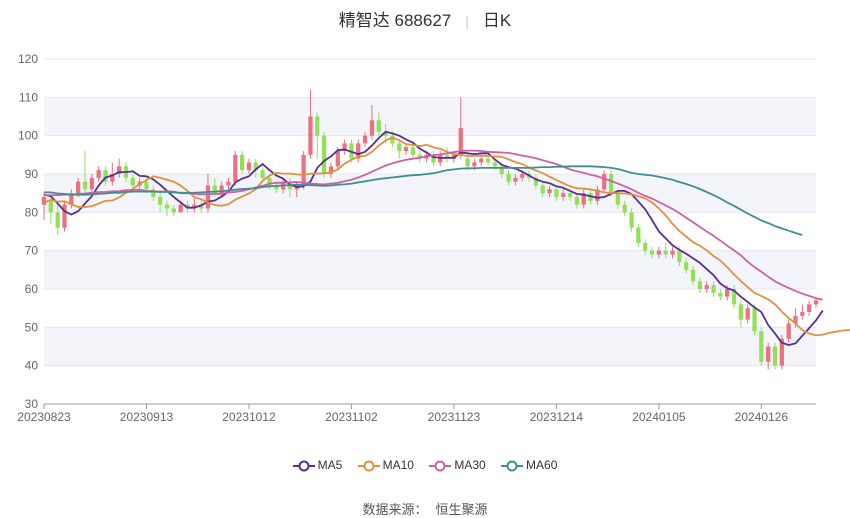 The image size is (850, 518). Describe the element at coordinates (28, 97) in the screenshot. I see `y-tick-label: 110` at that location.